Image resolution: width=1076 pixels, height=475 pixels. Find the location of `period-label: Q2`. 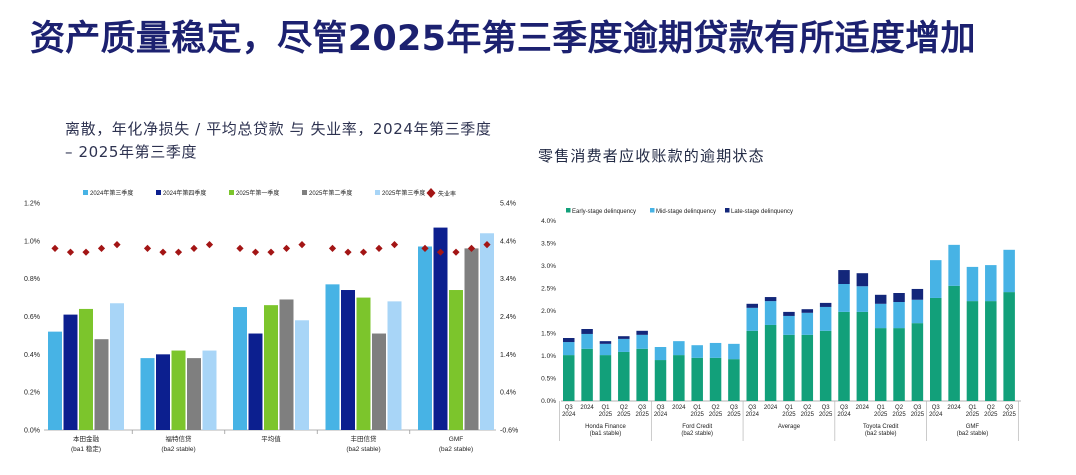

period-label: Q2 is located at coordinates (624, 408).